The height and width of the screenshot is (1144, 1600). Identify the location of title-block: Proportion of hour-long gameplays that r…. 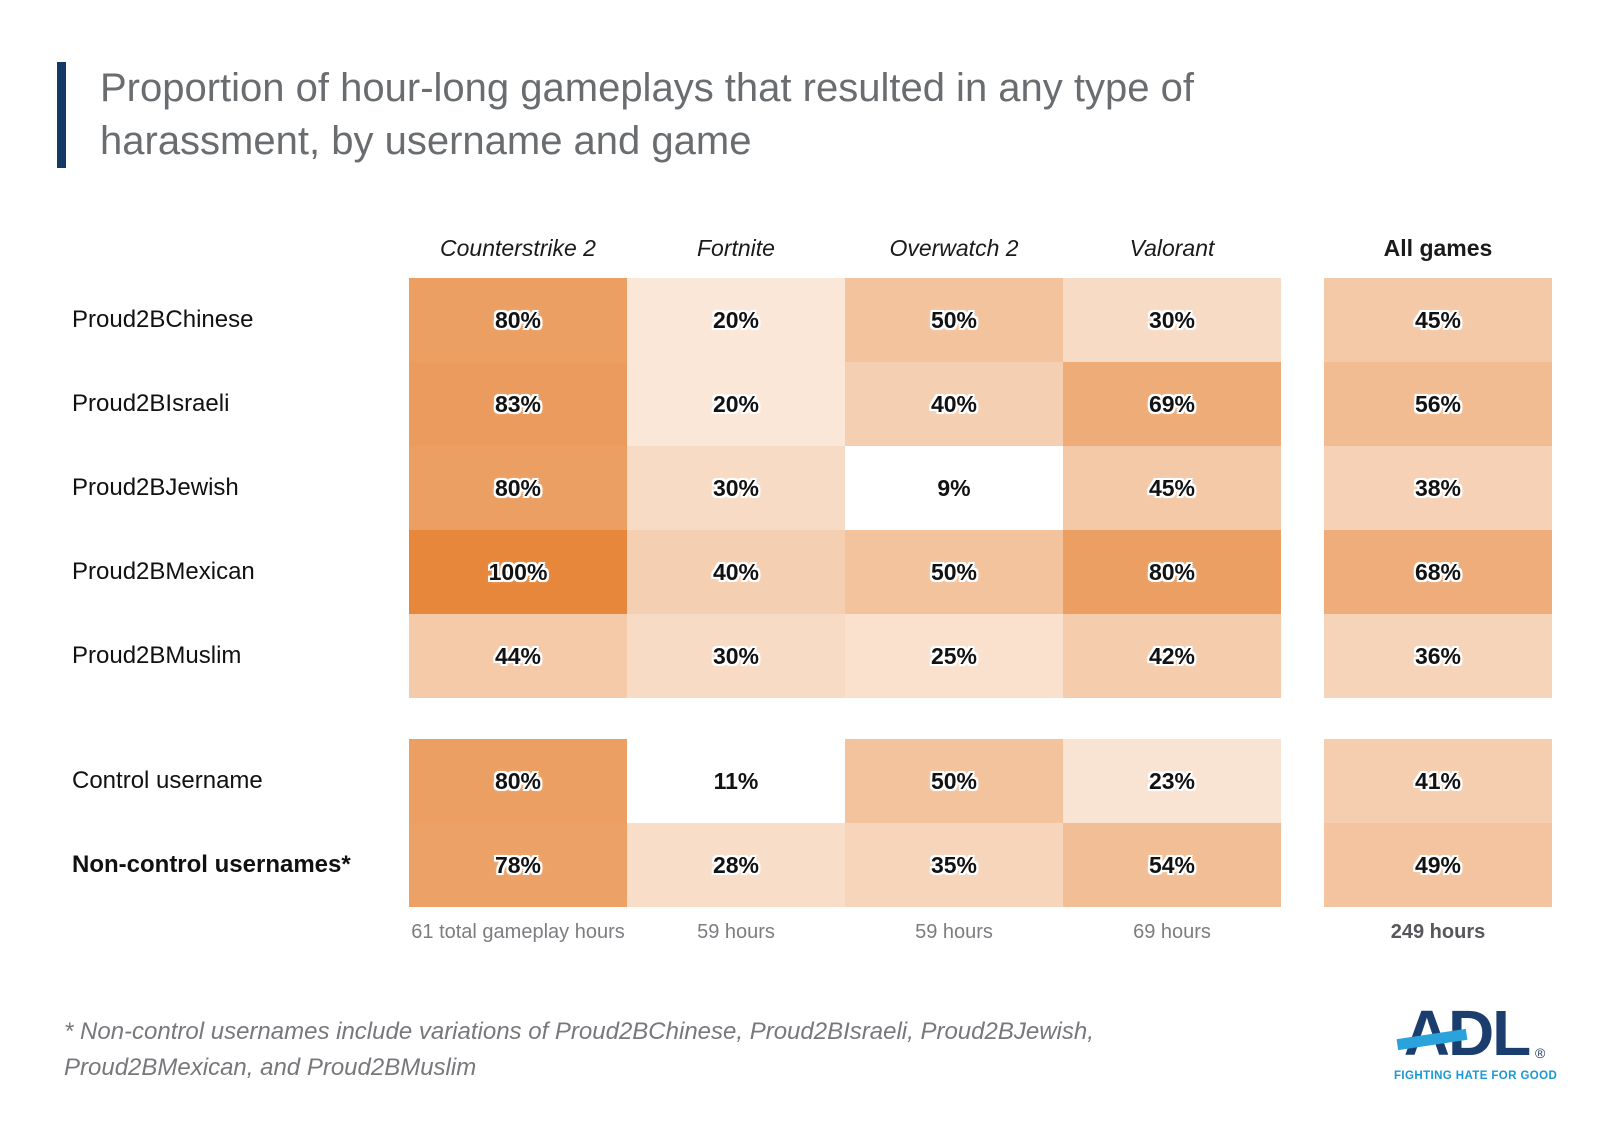
(625, 115).